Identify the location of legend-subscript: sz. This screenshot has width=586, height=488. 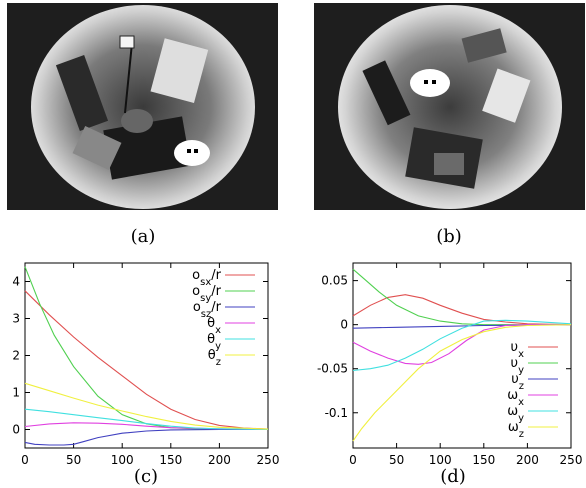
(206, 314).